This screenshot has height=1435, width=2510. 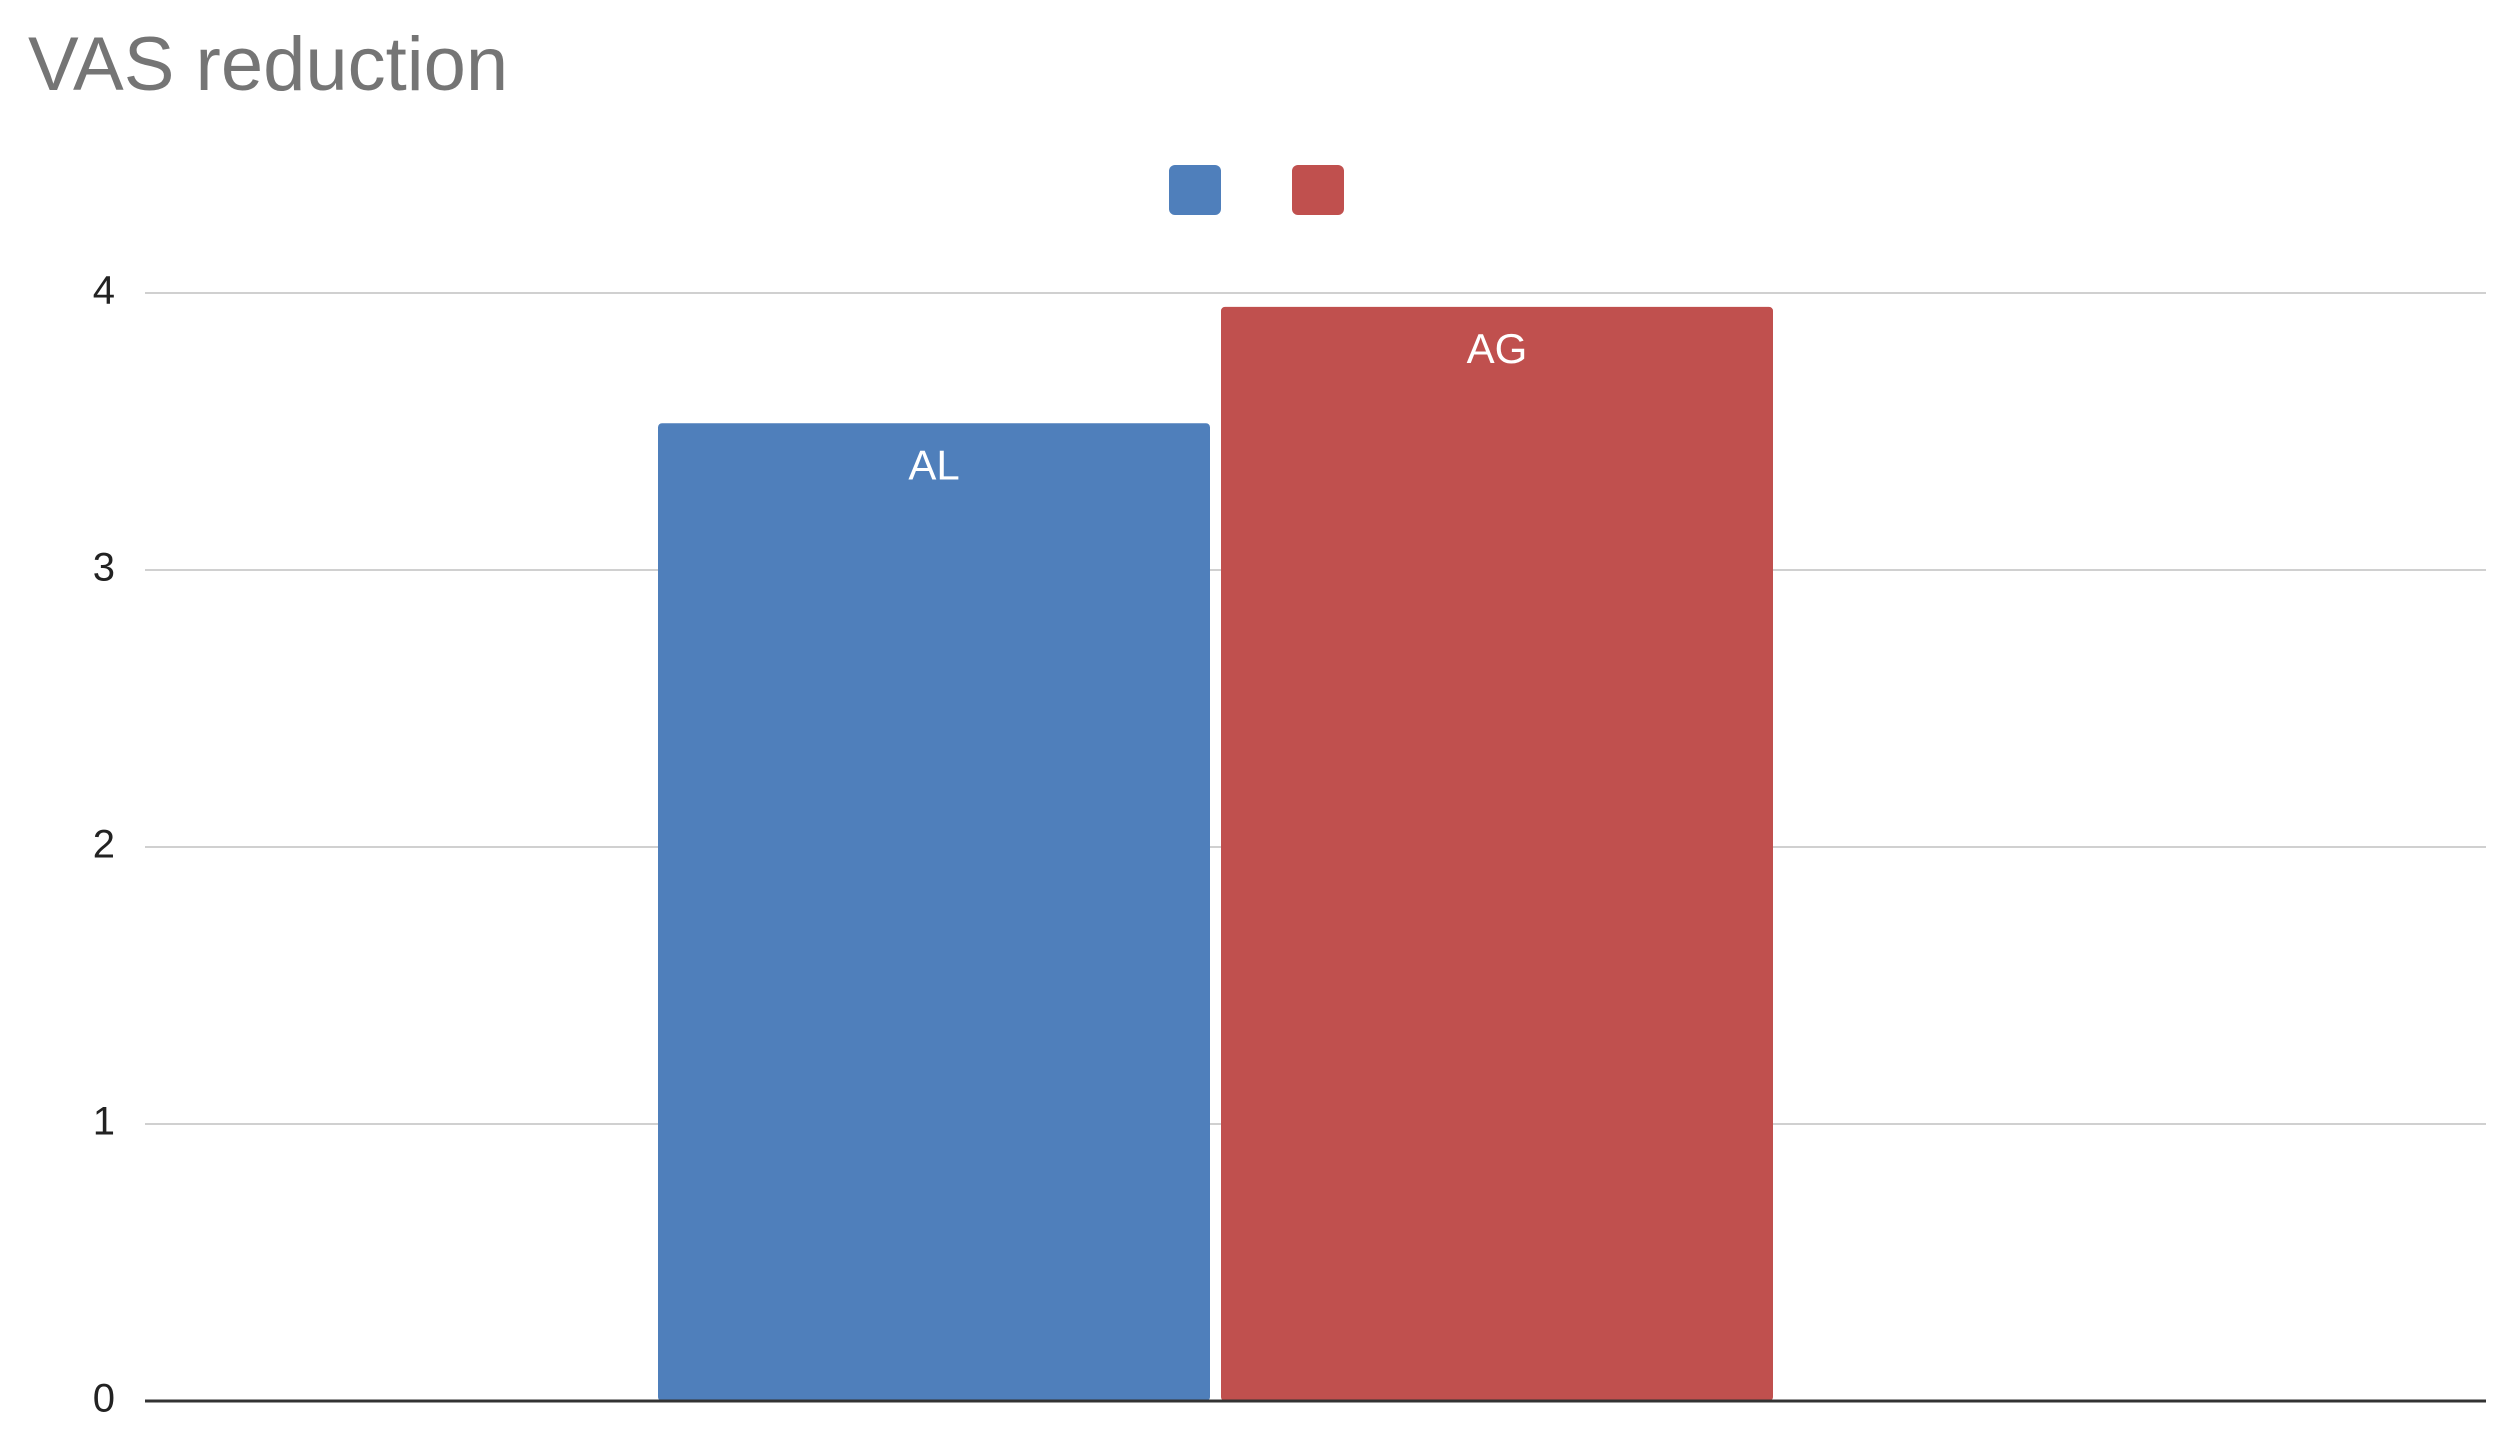 What do you see at coordinates (934, 912) in the screenshot?
I see `bar` at bounding box center [934, 912].